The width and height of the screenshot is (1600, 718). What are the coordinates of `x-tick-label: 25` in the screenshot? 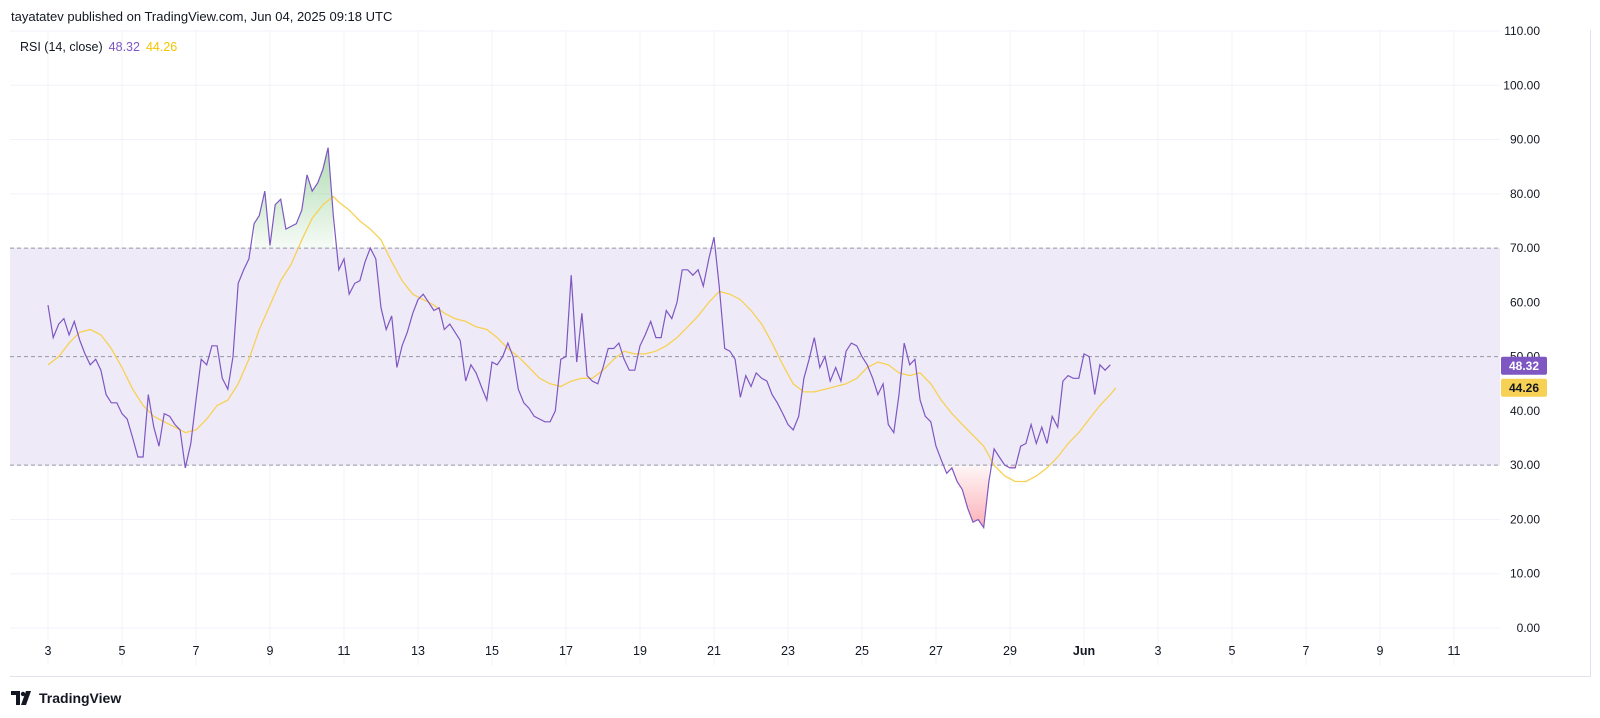 It's located at (862, 651).